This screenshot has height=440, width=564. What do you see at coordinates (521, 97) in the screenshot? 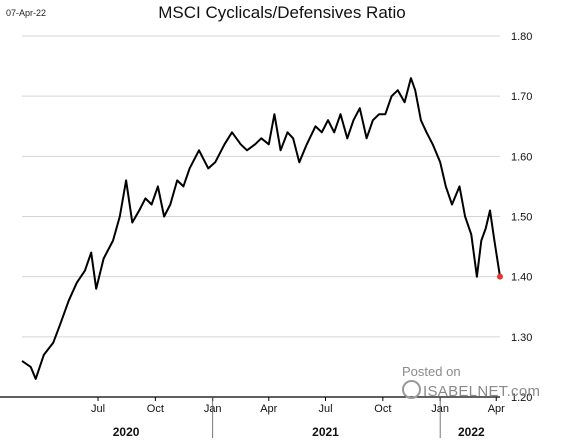
I see `y-tick-label: 1.70` at bounding box center [521, 97].